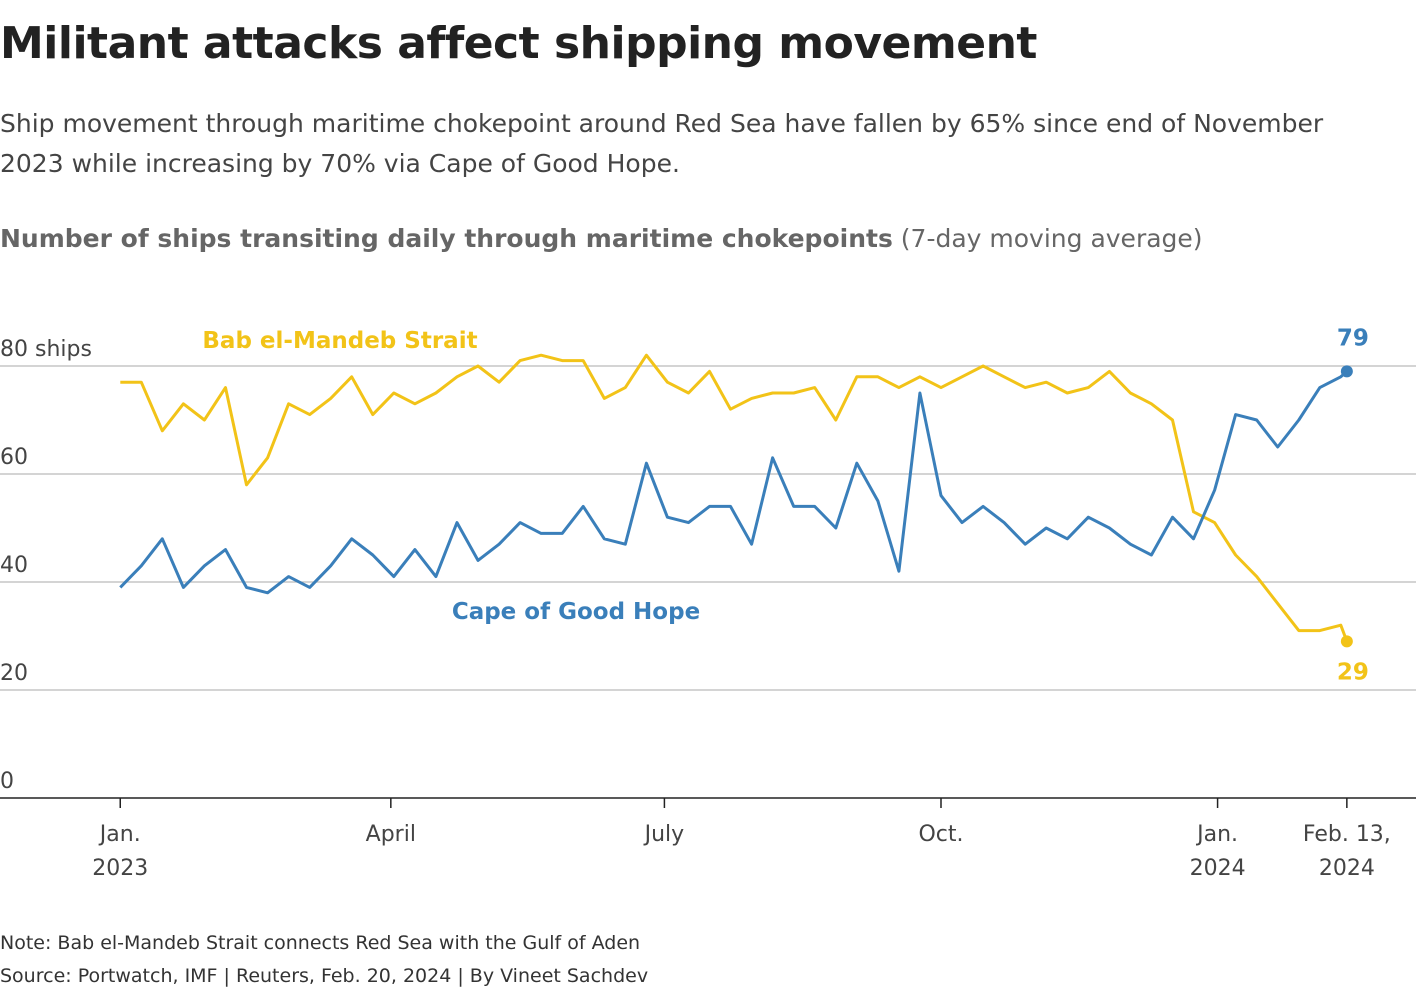  What do you see at coordinates (576, 612) in the screenshot?
I see `series-label: Cape of Good Hope` at bounding box center [576, 612].